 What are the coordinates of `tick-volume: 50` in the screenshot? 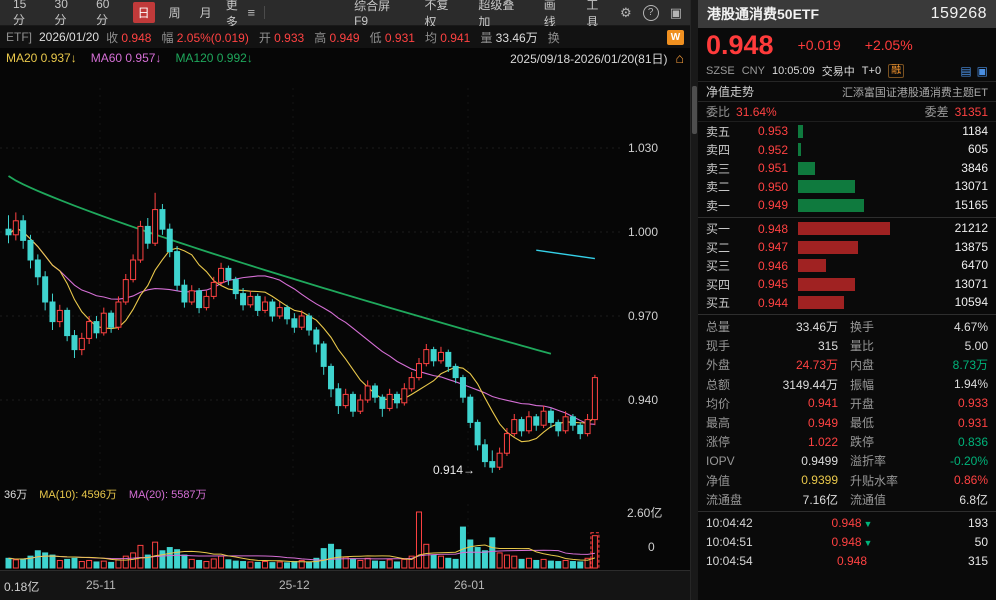 It's located at (981, 542).